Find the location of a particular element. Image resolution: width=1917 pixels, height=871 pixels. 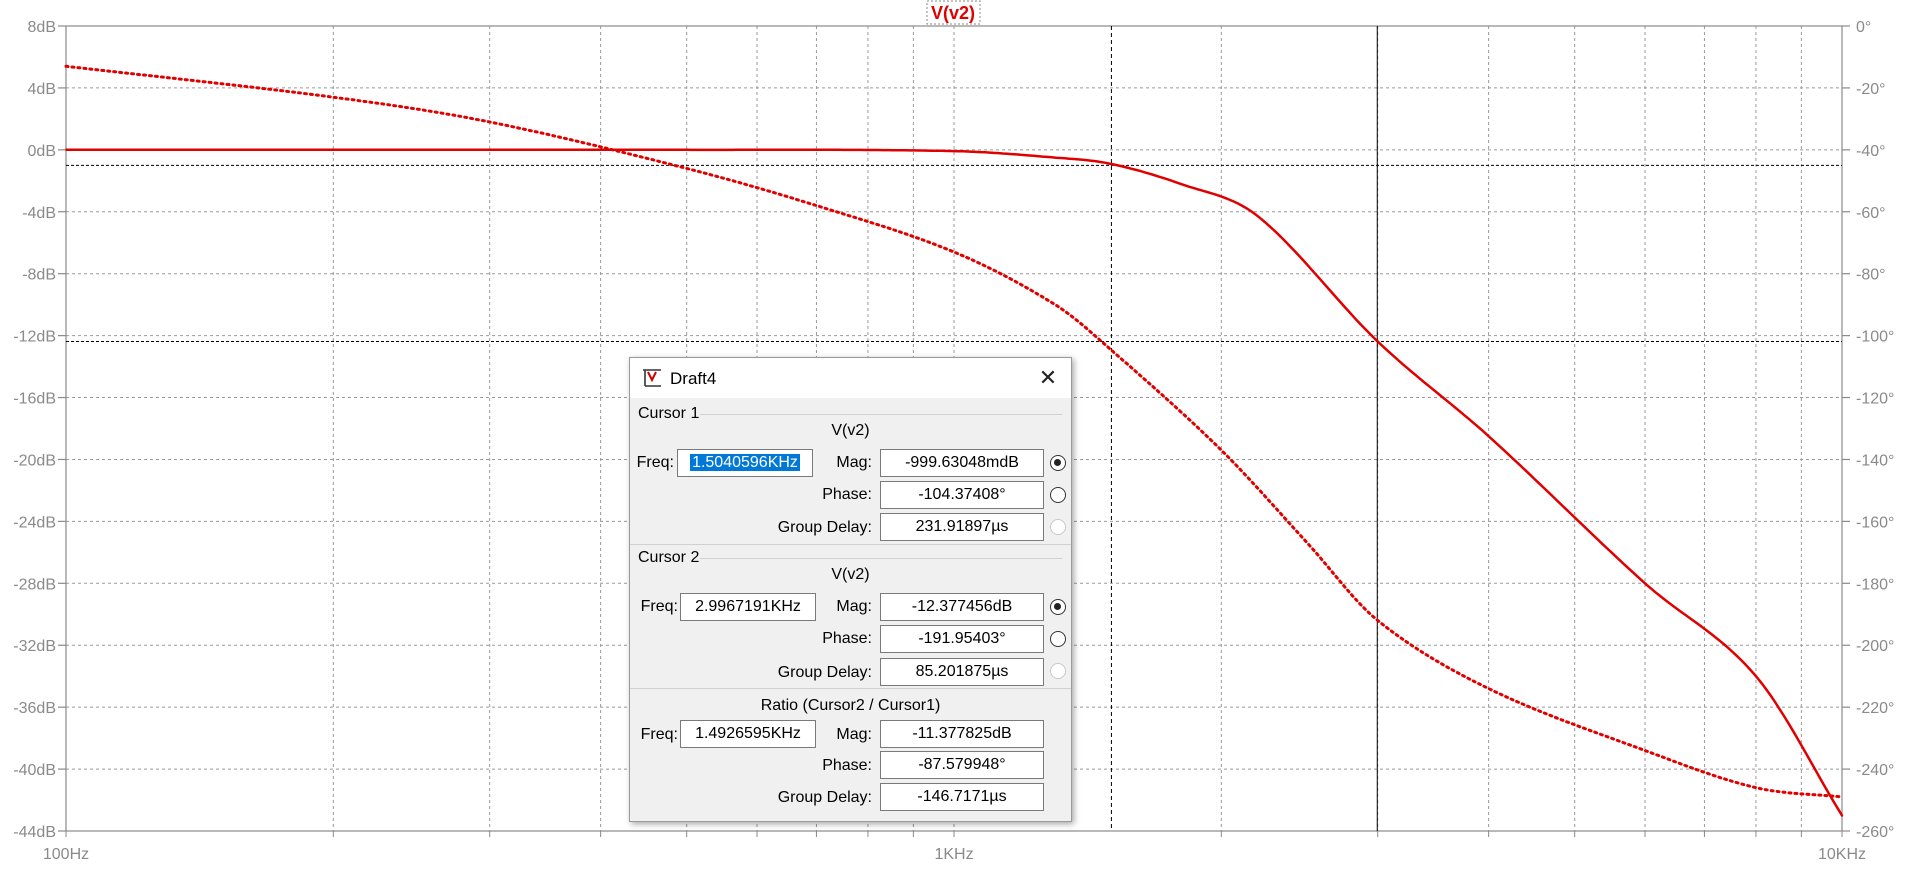

trace-title: V(v2) is located at coordinates (953, 13).